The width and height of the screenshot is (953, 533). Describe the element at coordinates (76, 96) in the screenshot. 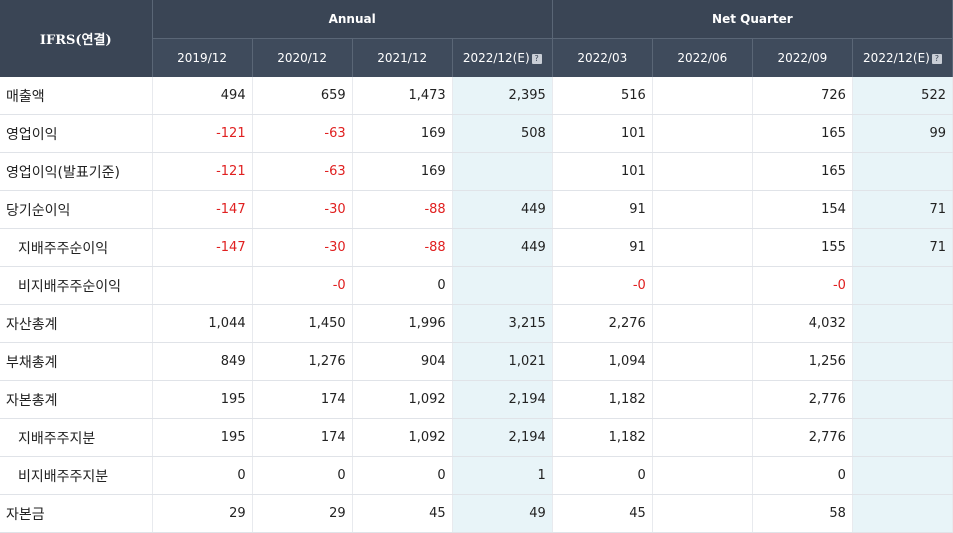

I see `row-label: 매출액` at that location.